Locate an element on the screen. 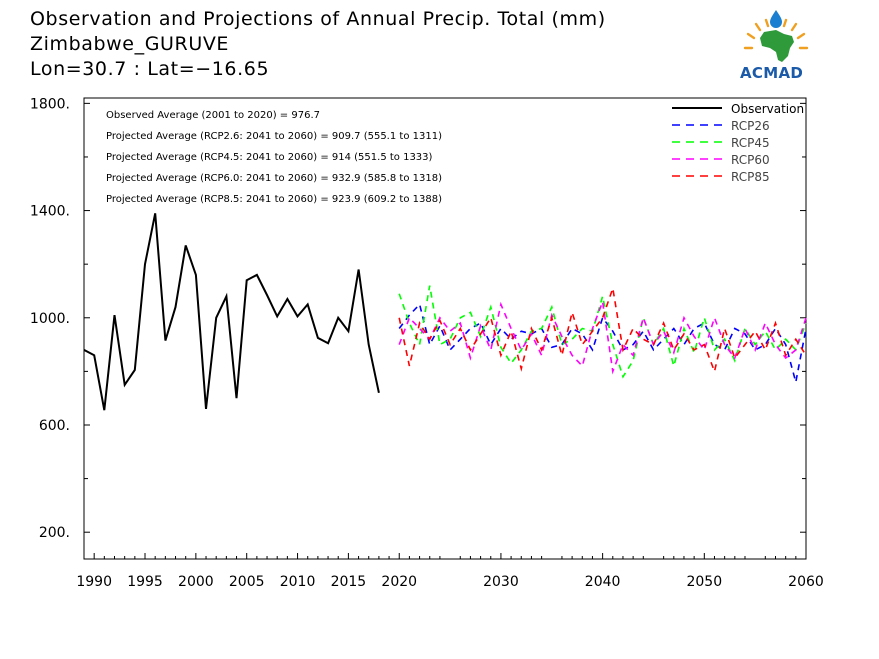  x-tick-label: 2020 is located at coordinates (399, 582).